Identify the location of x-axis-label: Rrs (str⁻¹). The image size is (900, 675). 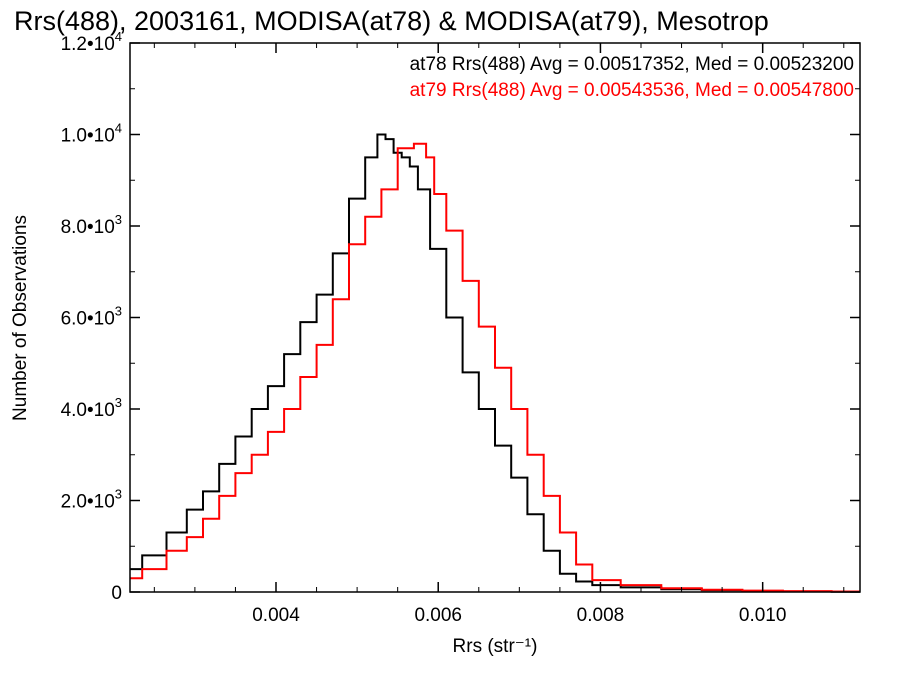
(495, 646).